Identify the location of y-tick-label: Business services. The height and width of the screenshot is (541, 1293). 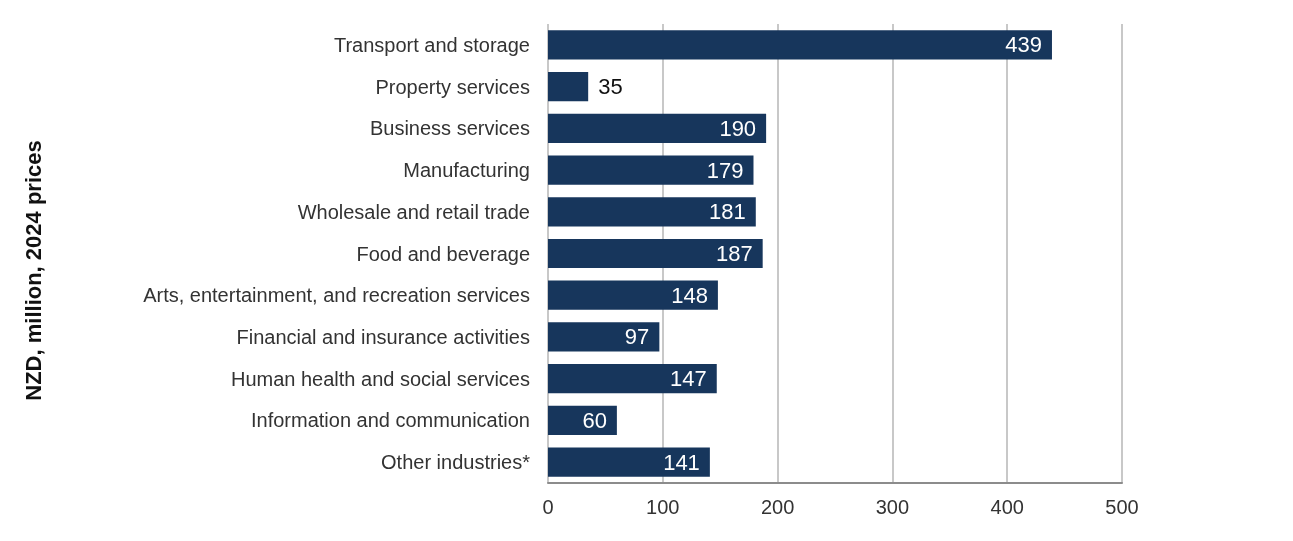
(449, 128).